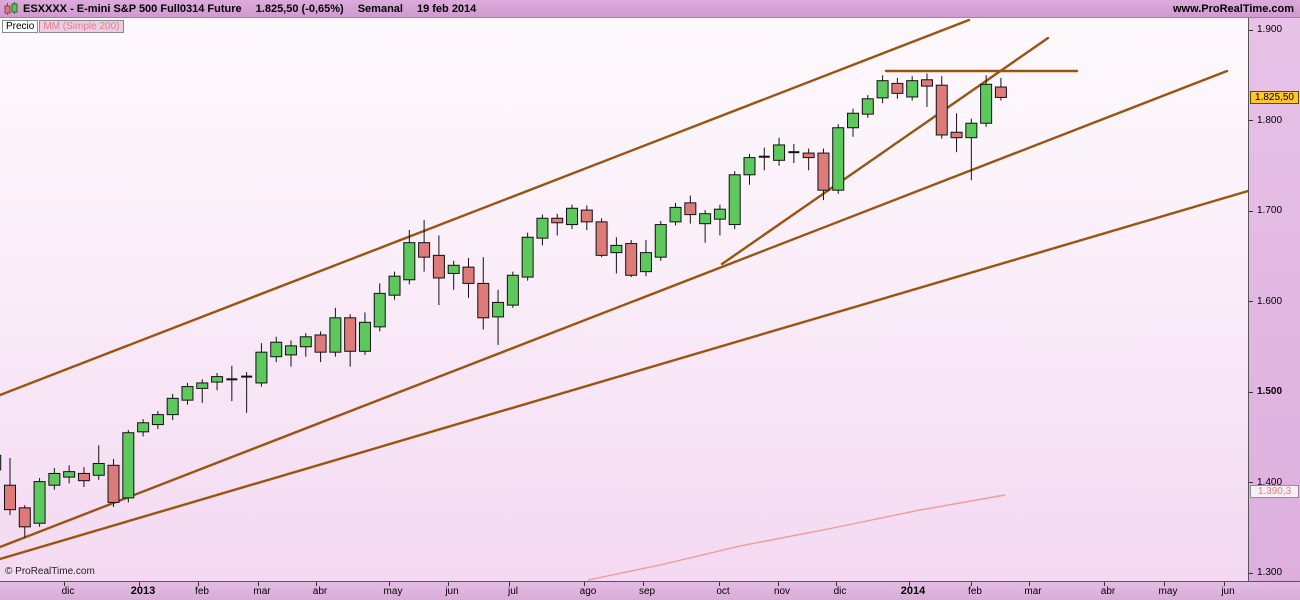 Image resolution: width=1300 pixels, height=600 pixels. What do you see at coordinates (446, 8) in the screenshot?
I see `date-label: 19 feb 2014` at bounding box center [446, 8].